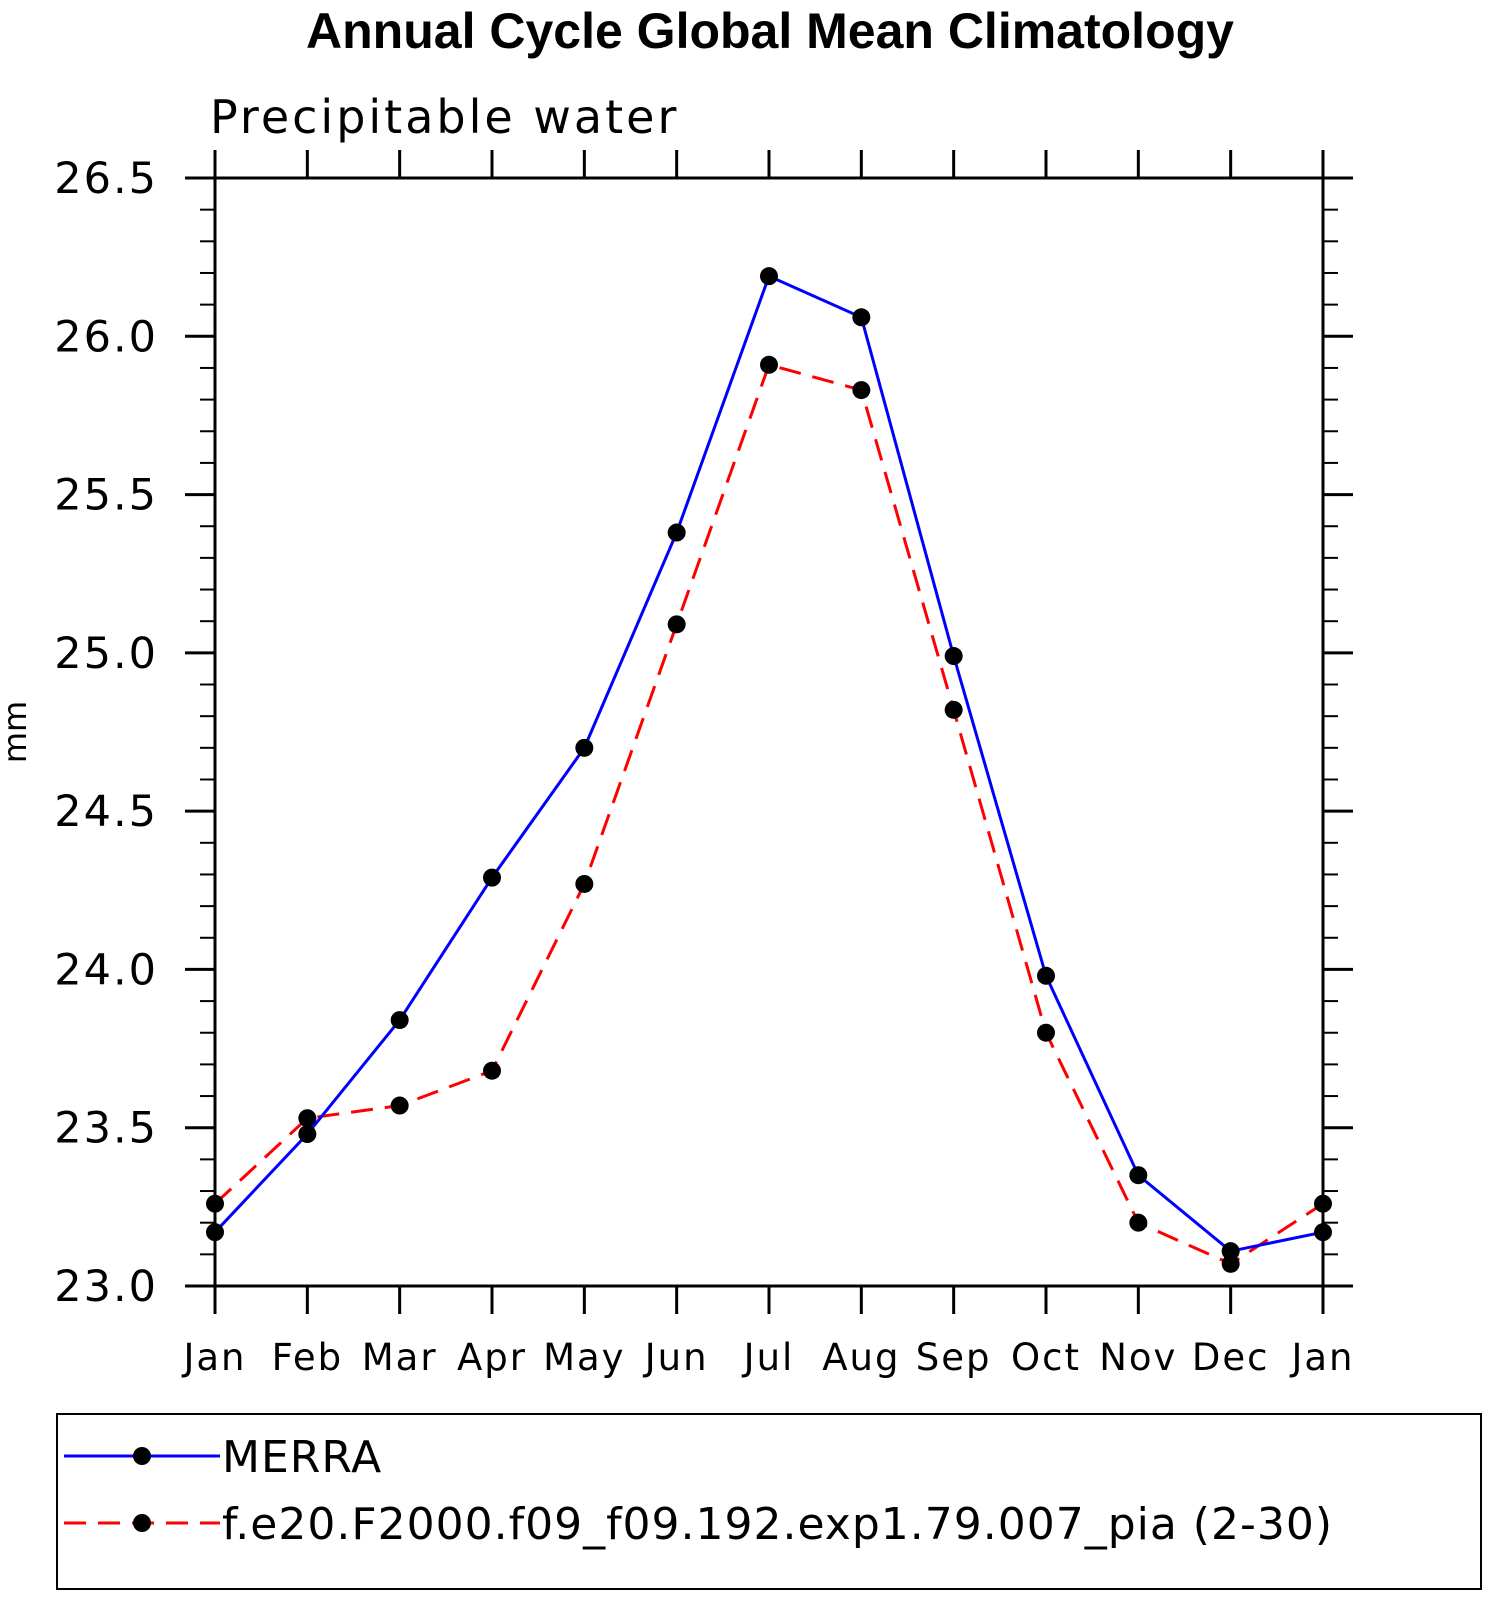 This screenshot has height=1598, width=1511. What do you see at coordinates (768, 1357) in the screenshot?
I see `x-tick-label: Jul` at bounding box center [768, 1357].